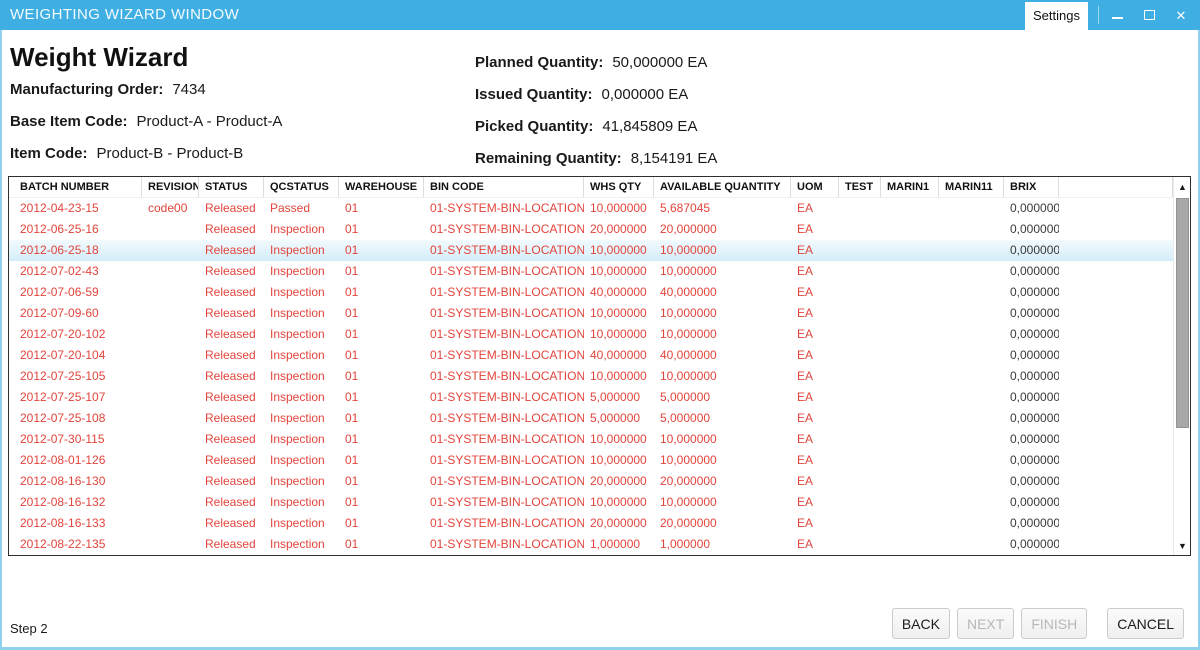 This screenshot has height=650, width=1200. I want to click on column-header-warehouse: WAREHOUSE, so click(381, 187).